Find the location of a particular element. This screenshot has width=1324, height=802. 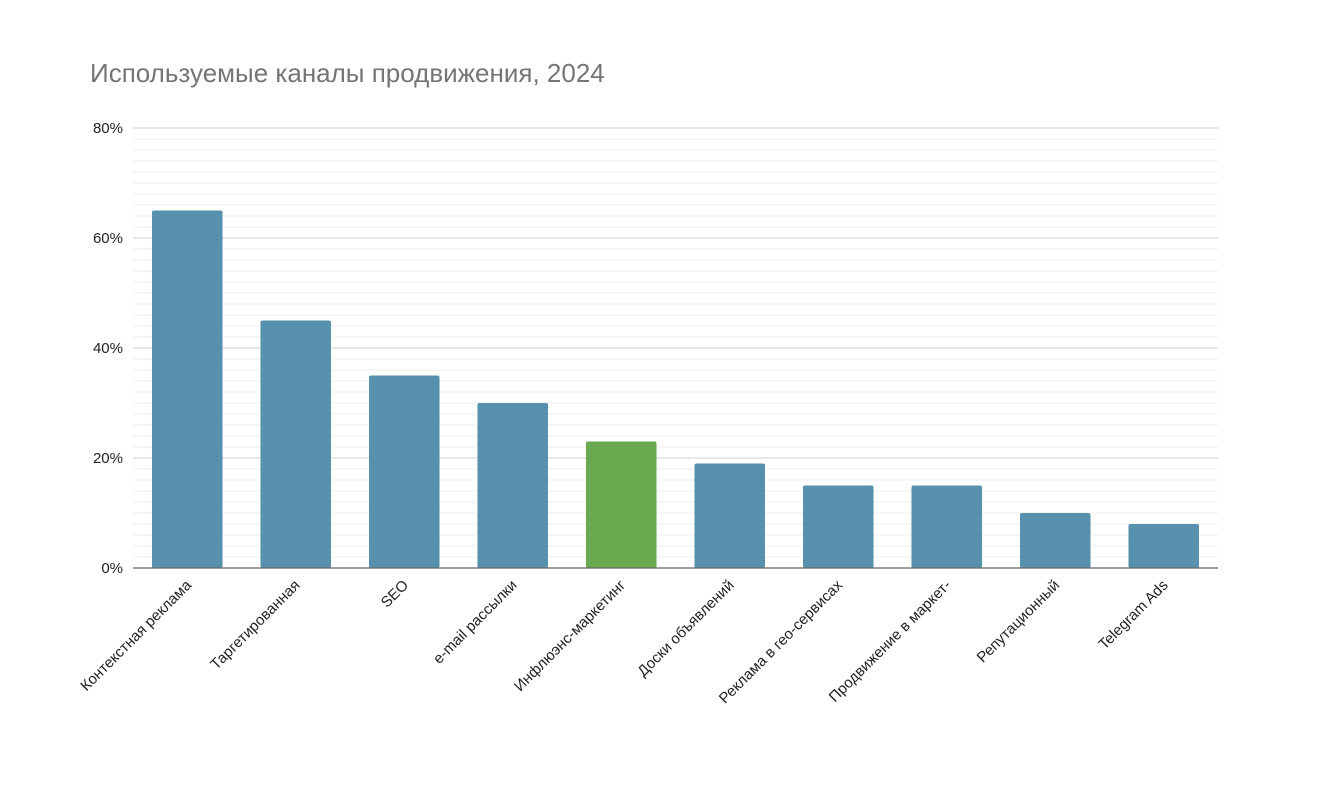

x-tick-label: Контекстная реклама is located at coordinates (136, 635).